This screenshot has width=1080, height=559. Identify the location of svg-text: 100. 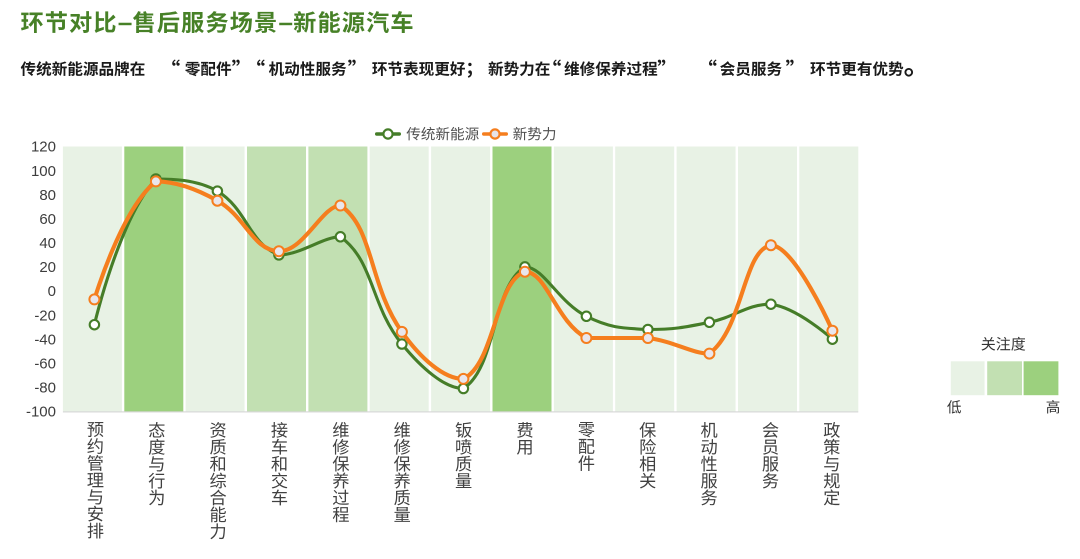
(43, 171).